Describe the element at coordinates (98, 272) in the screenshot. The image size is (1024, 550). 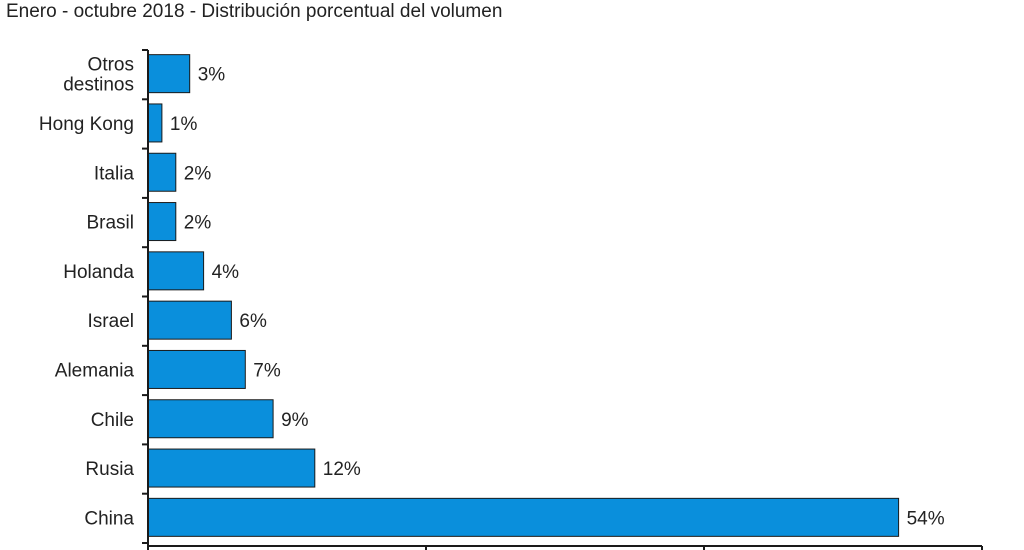
I see `category-label-holanda: Holanda` at that location.